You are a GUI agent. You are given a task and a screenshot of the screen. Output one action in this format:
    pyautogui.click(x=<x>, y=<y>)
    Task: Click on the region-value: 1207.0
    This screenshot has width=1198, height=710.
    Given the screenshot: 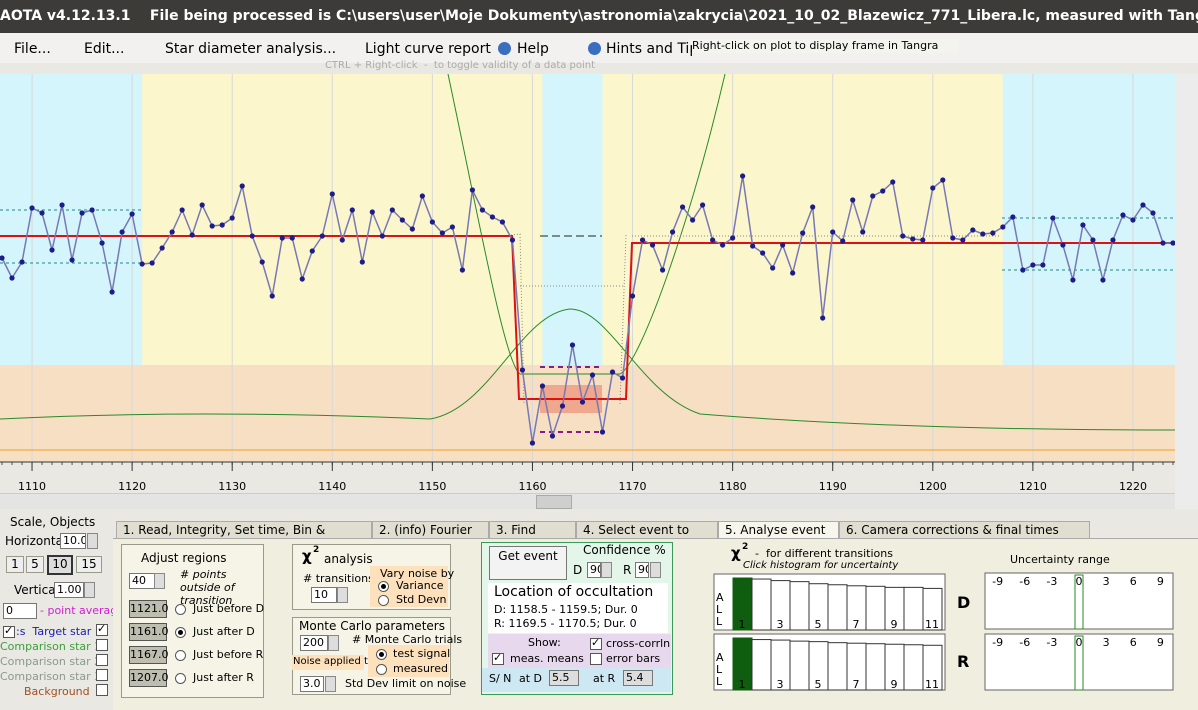 What is the action you would take?
    pyautogui.click(x=149, y=678)
    